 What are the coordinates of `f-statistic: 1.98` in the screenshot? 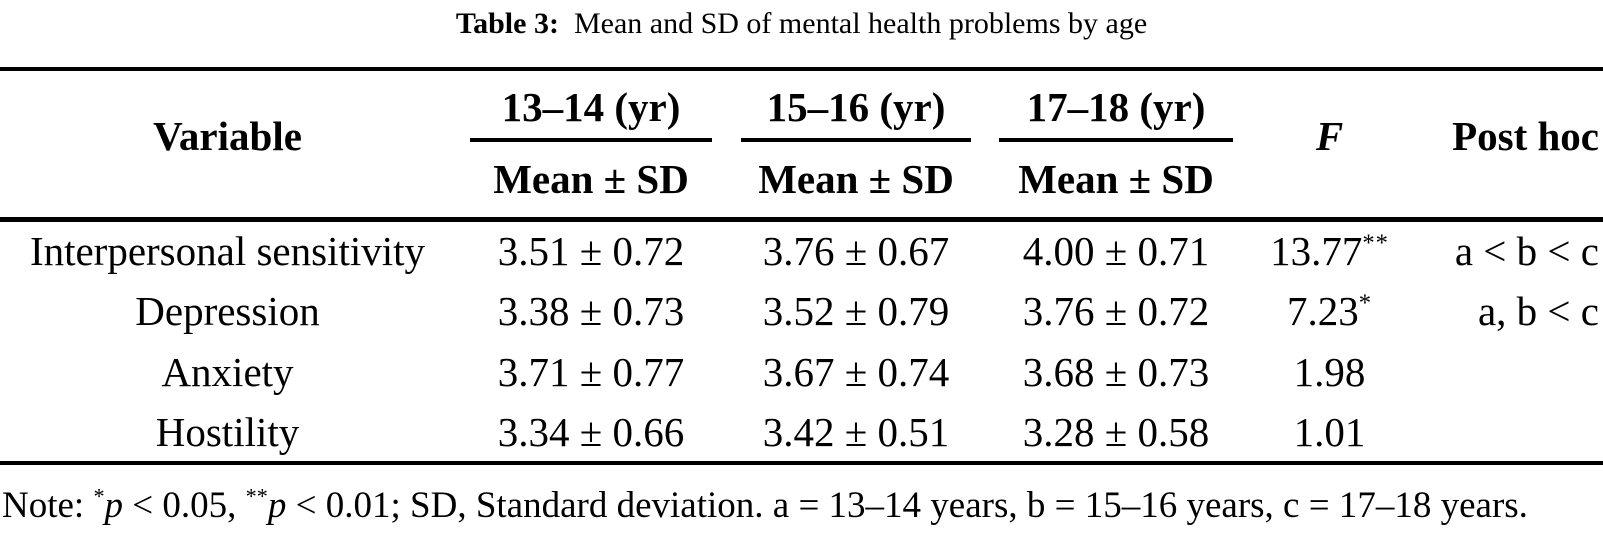 It's located at (1329, 371).